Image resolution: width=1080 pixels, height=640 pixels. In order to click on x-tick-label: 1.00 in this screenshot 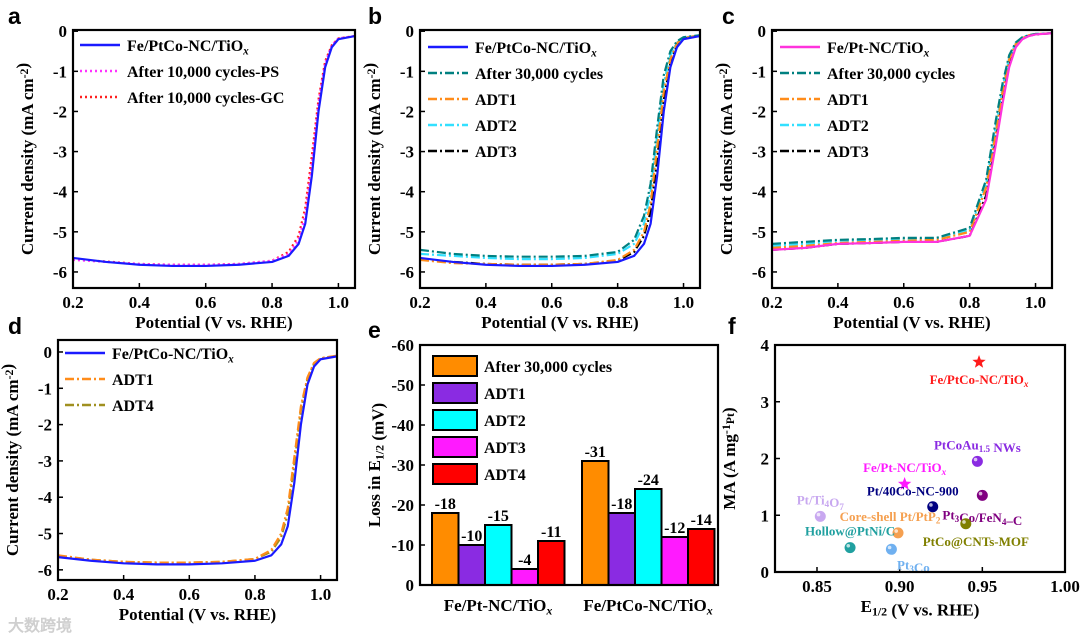, I will do `click(1065, 586)`.